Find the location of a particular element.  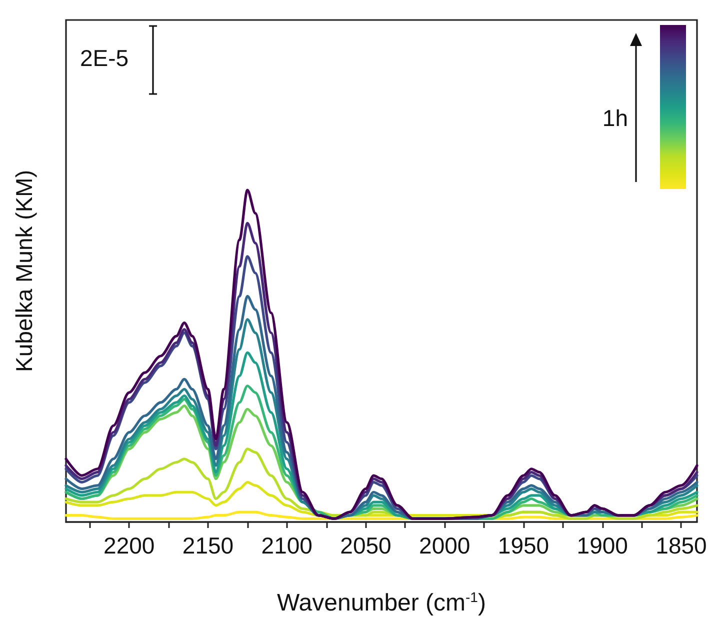

x-tick-label: 2150 is located at coordinates (208, 545).